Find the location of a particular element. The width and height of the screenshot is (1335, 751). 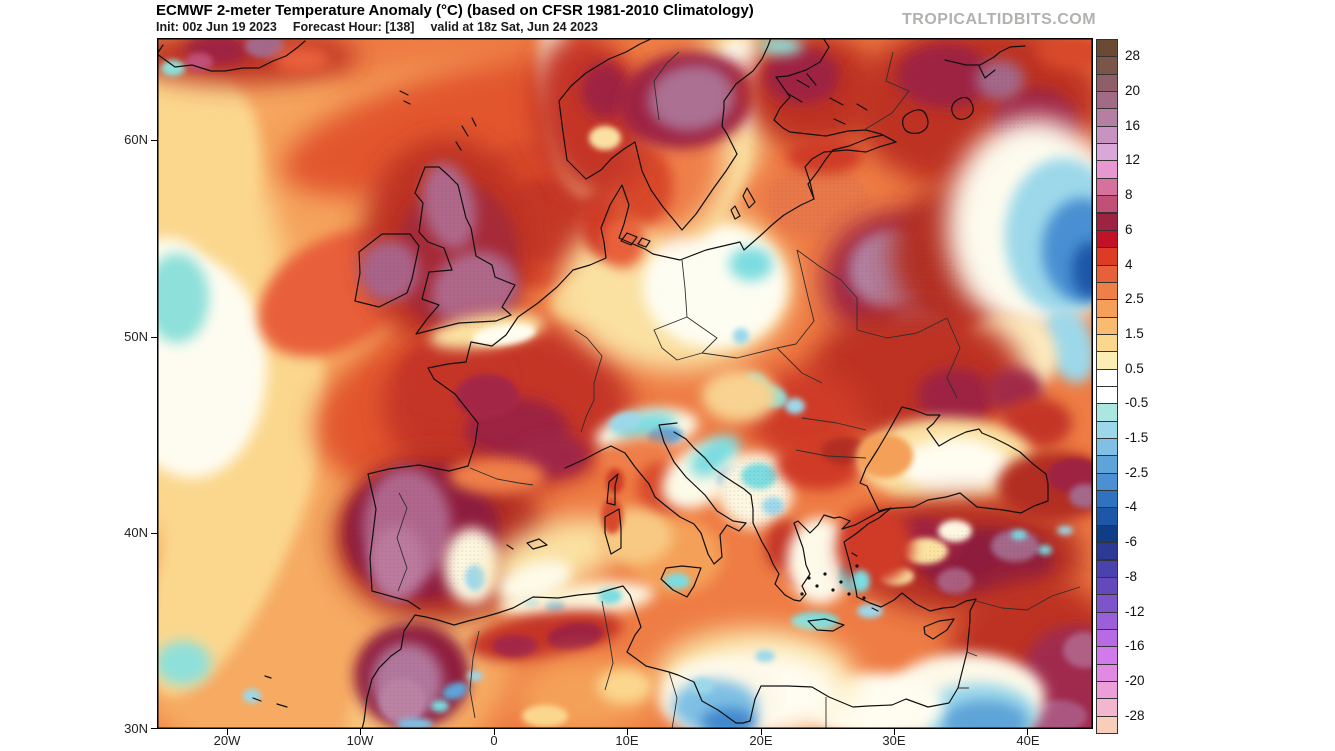

small-islands-layer is located at coordinates (833, 582).